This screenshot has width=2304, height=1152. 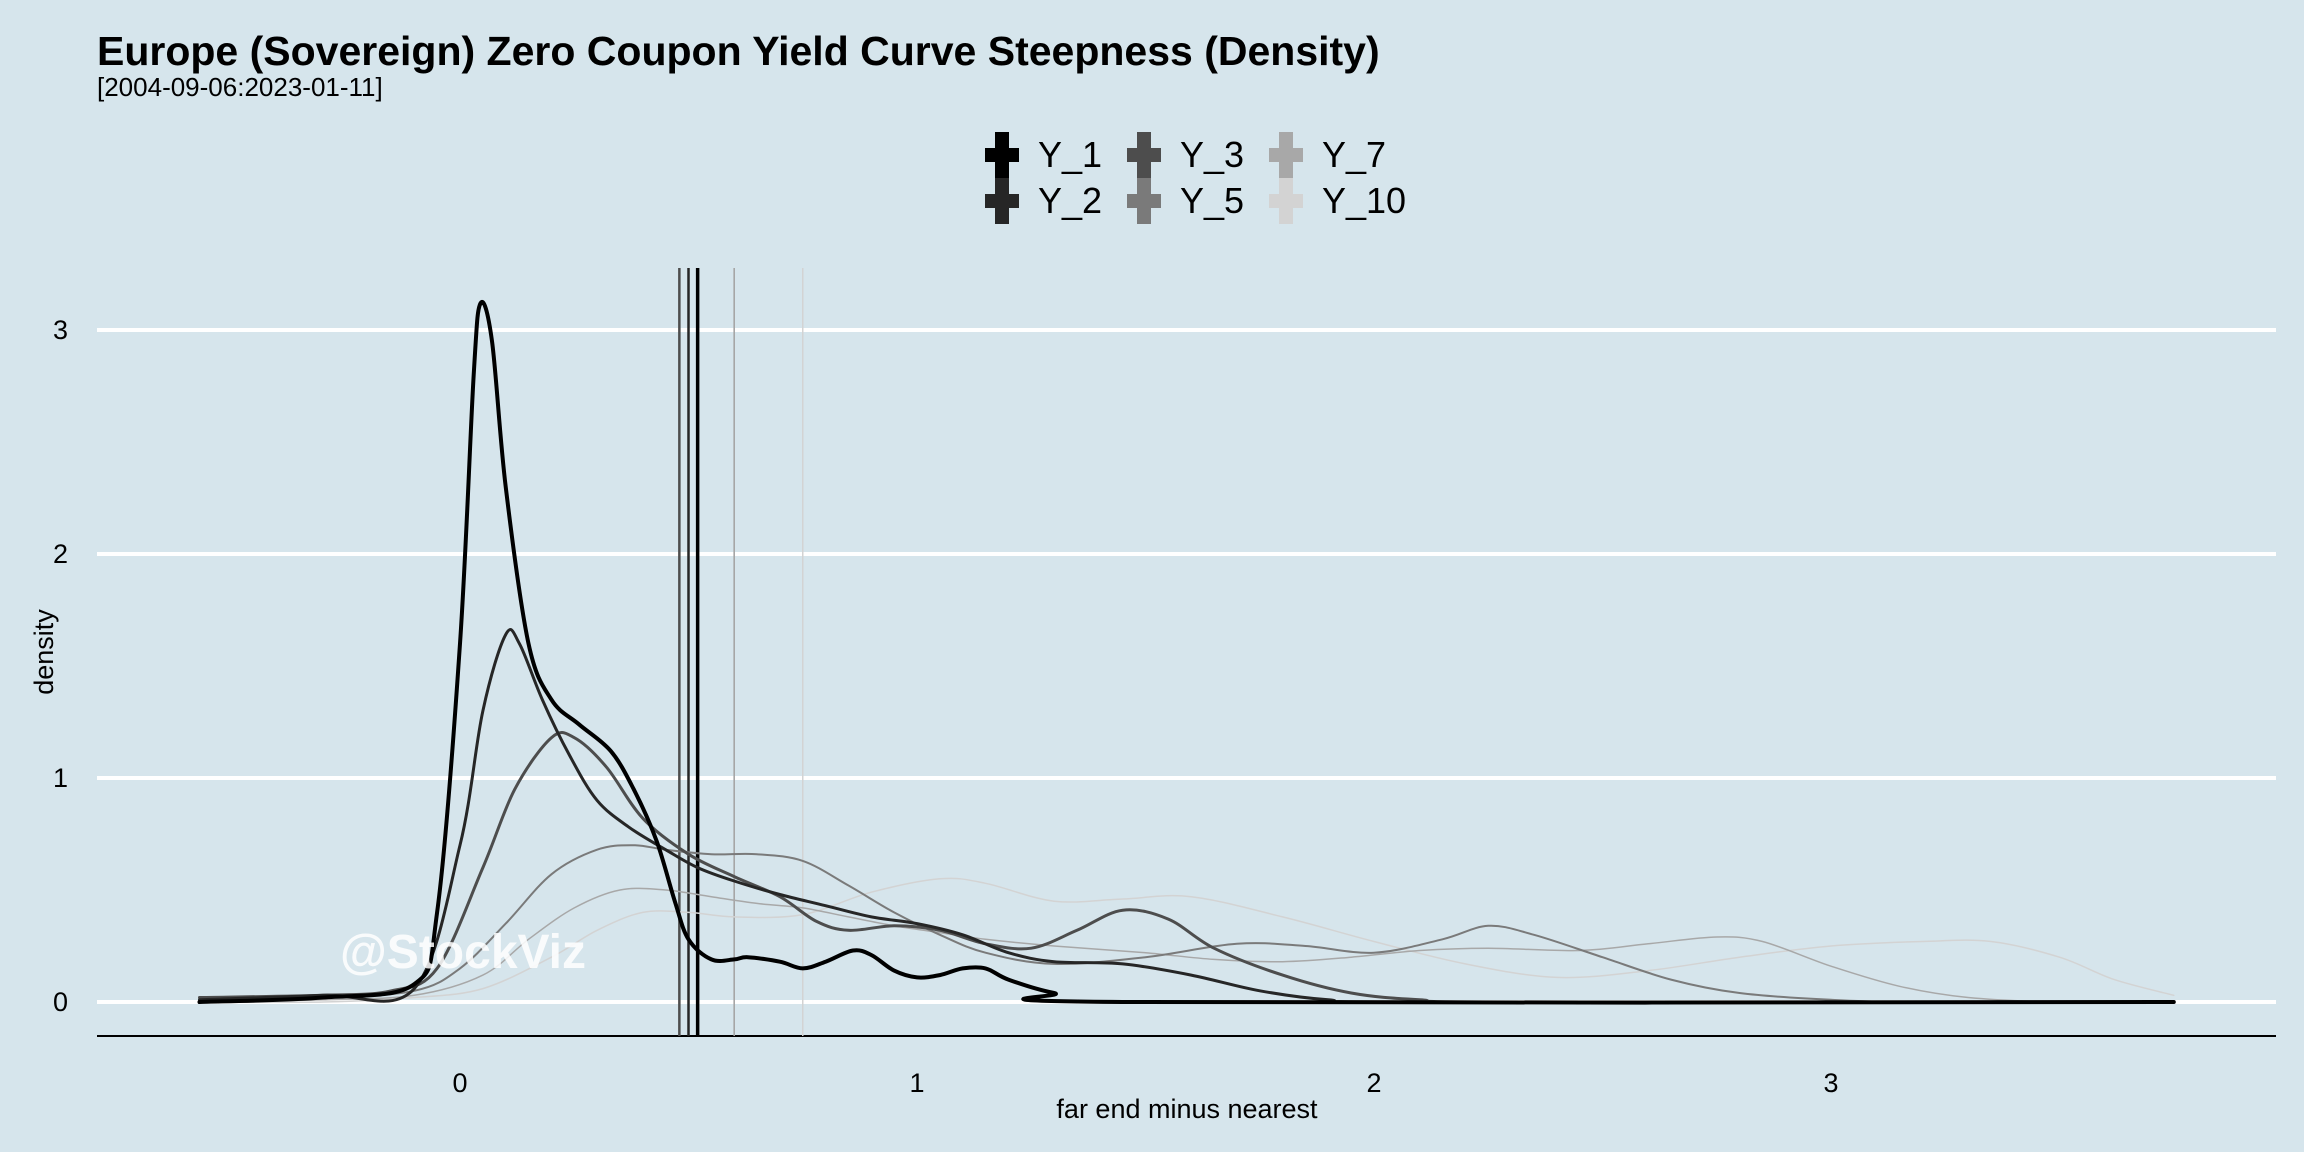 What do you see at coordinates (1364, 200) in the screenshot?
I see `legend-label: Y_10` at bounding box center [1364, 200].